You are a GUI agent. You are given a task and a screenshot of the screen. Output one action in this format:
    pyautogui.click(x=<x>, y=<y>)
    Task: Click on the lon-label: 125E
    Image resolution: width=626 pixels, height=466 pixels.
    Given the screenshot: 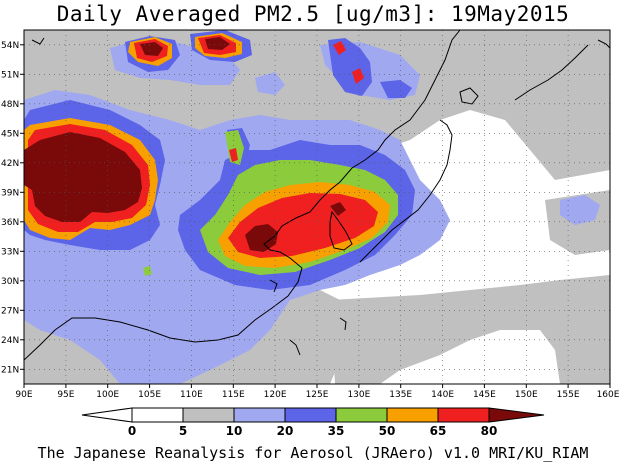 What is the action you would take?
    pyautogui.click(x=317, y=395)
    